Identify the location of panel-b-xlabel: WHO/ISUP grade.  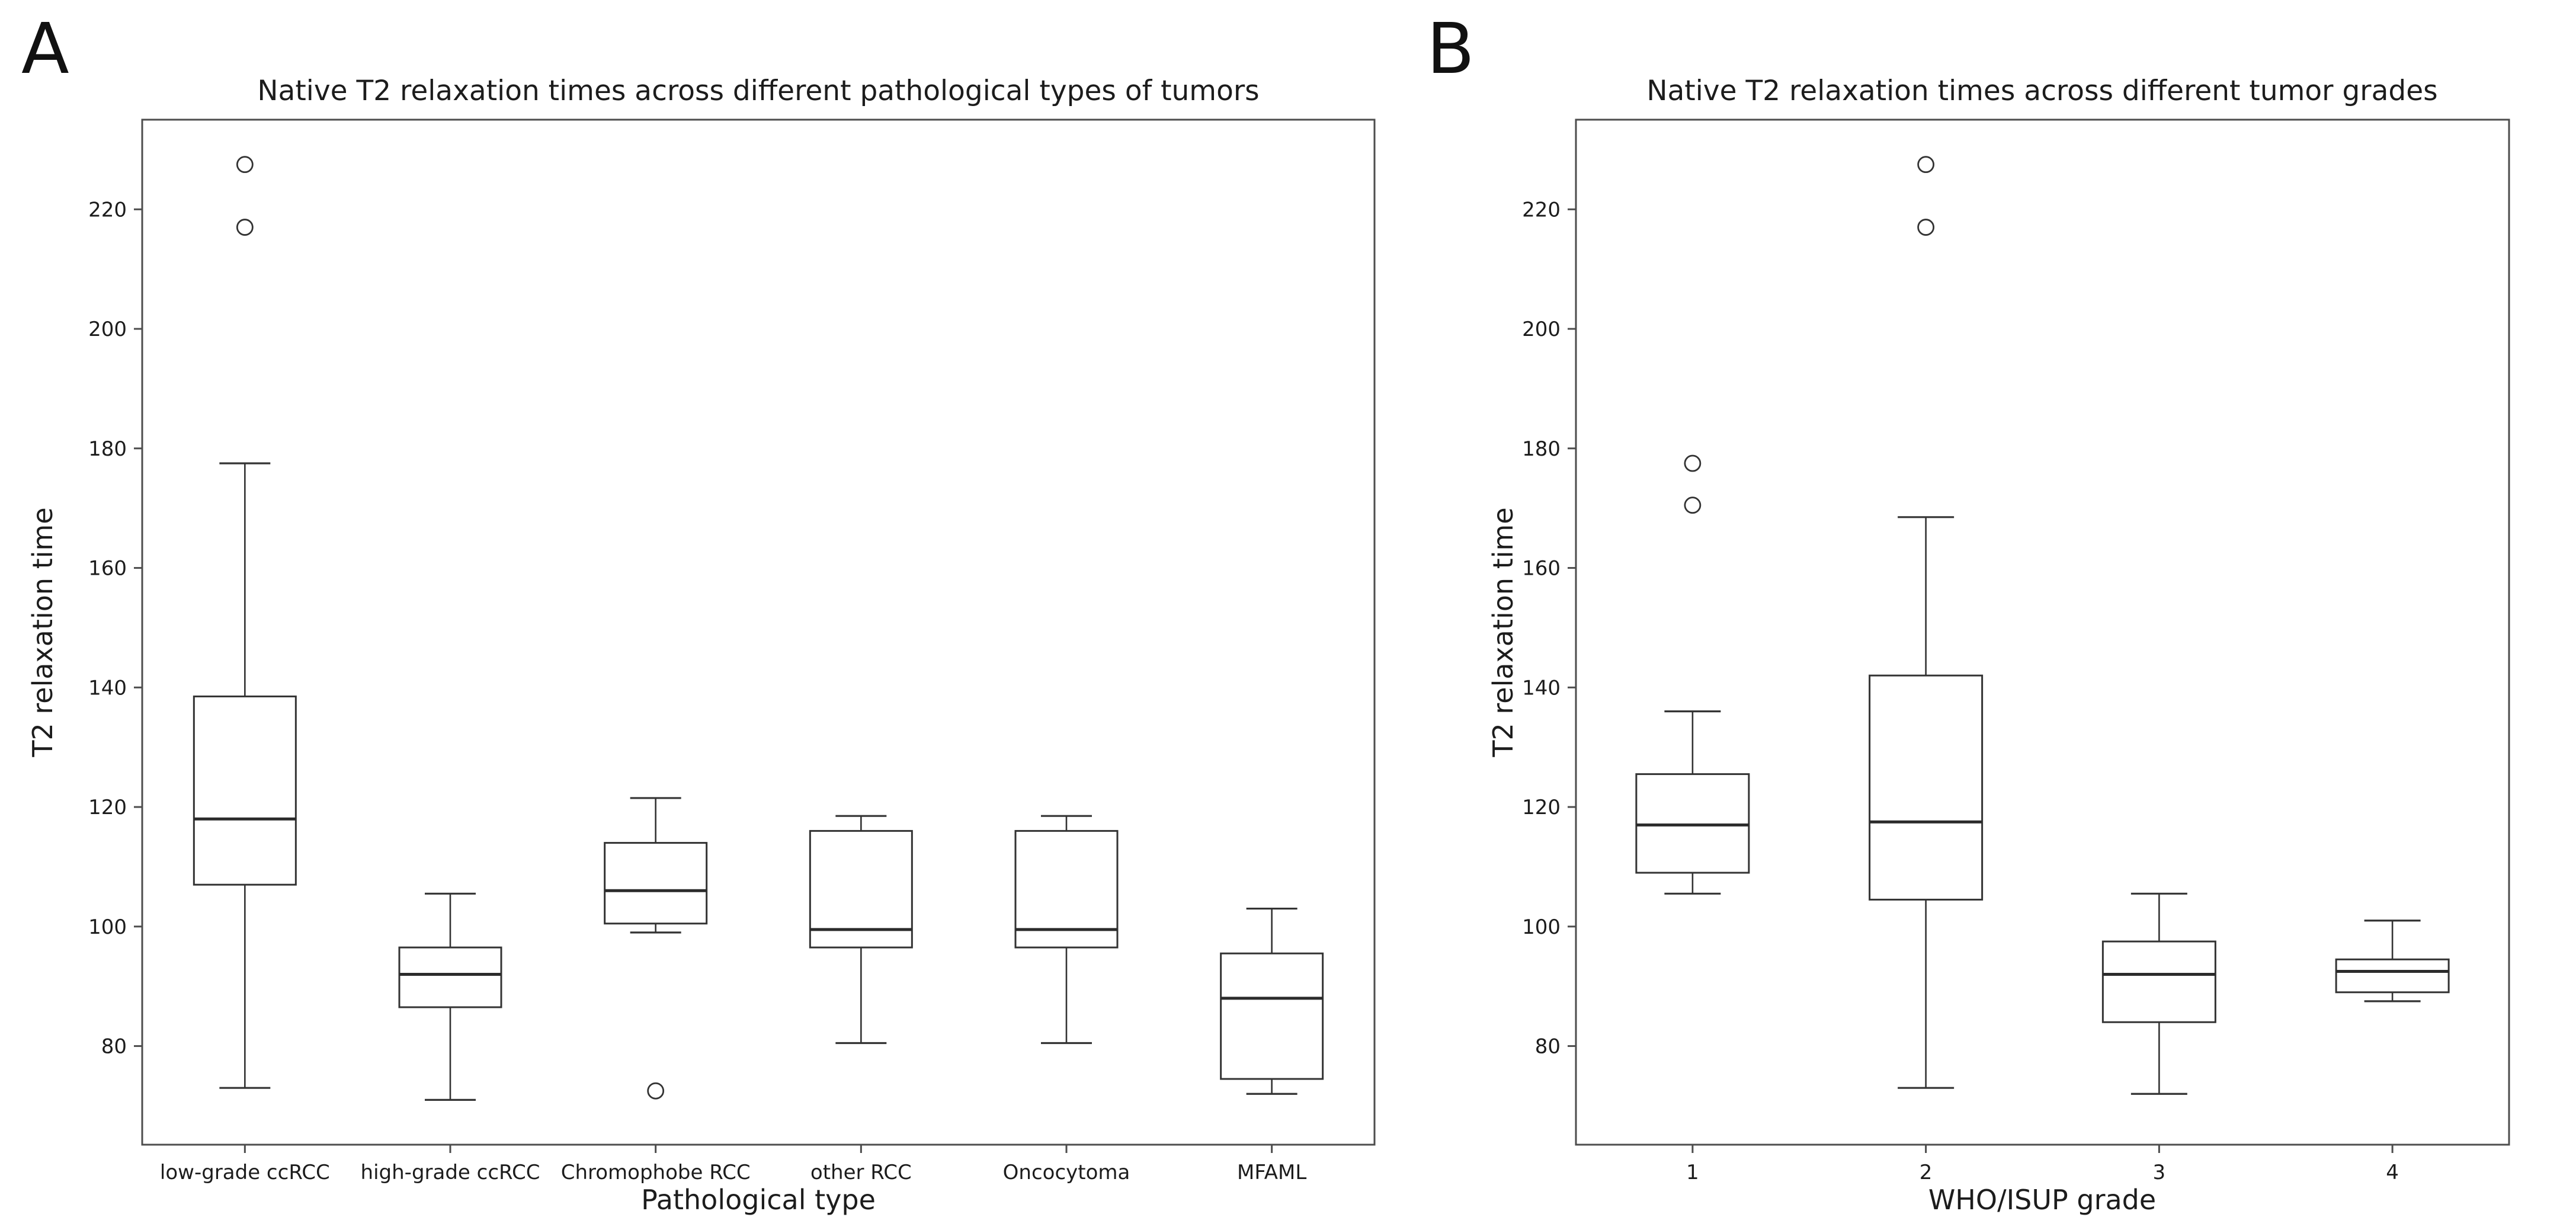
(2042, 1200).